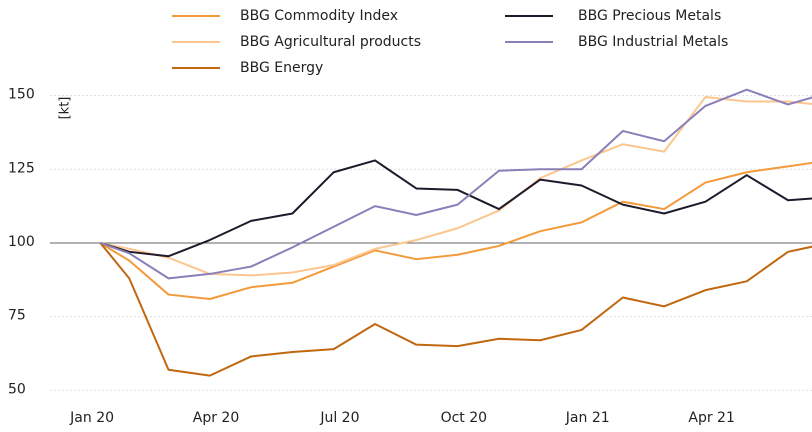 This screenshot has height=432, width=812. What do you see at coordinates (319, 16) in the screenshot?
I see `legend-label: BBG Commodity Index` at bounding box center [319, 16].